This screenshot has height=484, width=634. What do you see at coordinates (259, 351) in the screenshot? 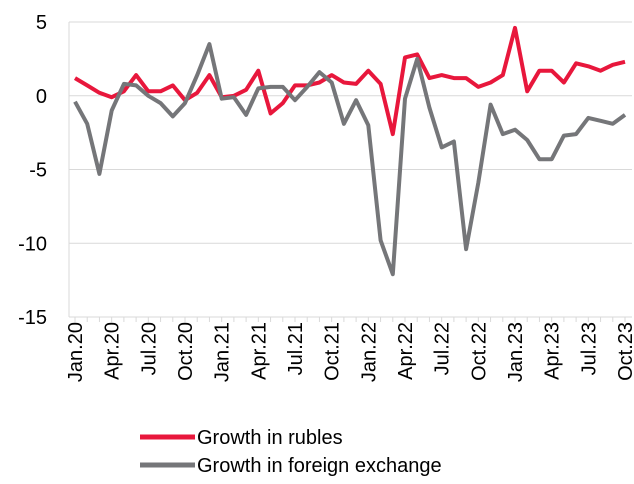
I see `x-tick-label: Apr.21` at bounding box center [259, 351].